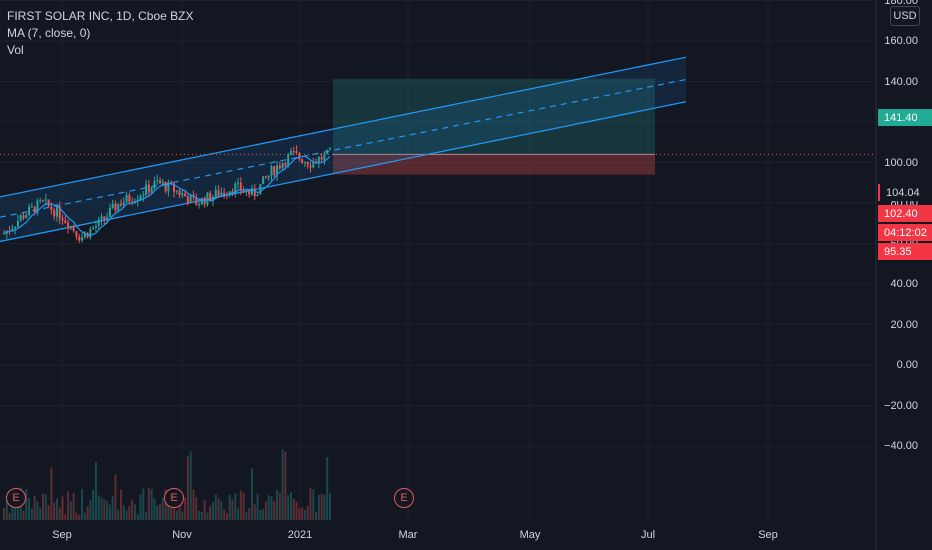  I want to click on time-tick-label: Jul, so click(648, 535).